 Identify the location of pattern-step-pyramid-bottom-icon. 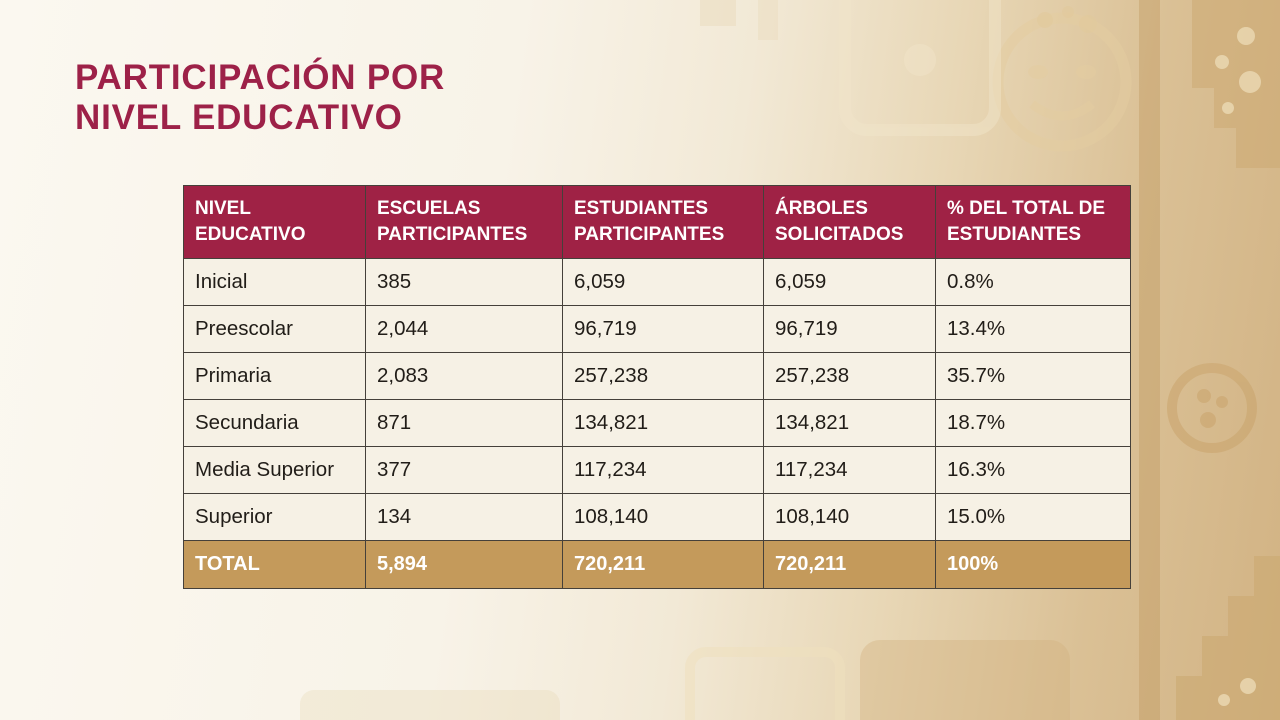
(1228, 638).